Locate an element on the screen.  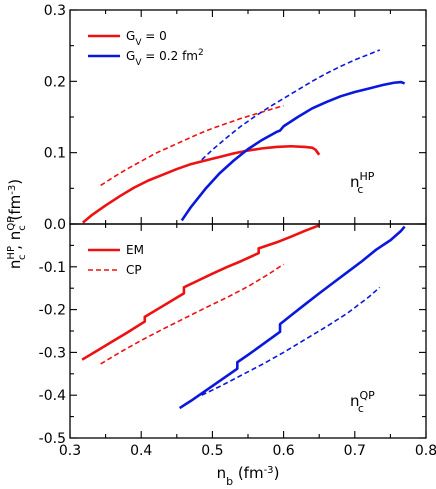
series-top-g-v-0-2-fm2-cp is located at coordinates (291, 105).